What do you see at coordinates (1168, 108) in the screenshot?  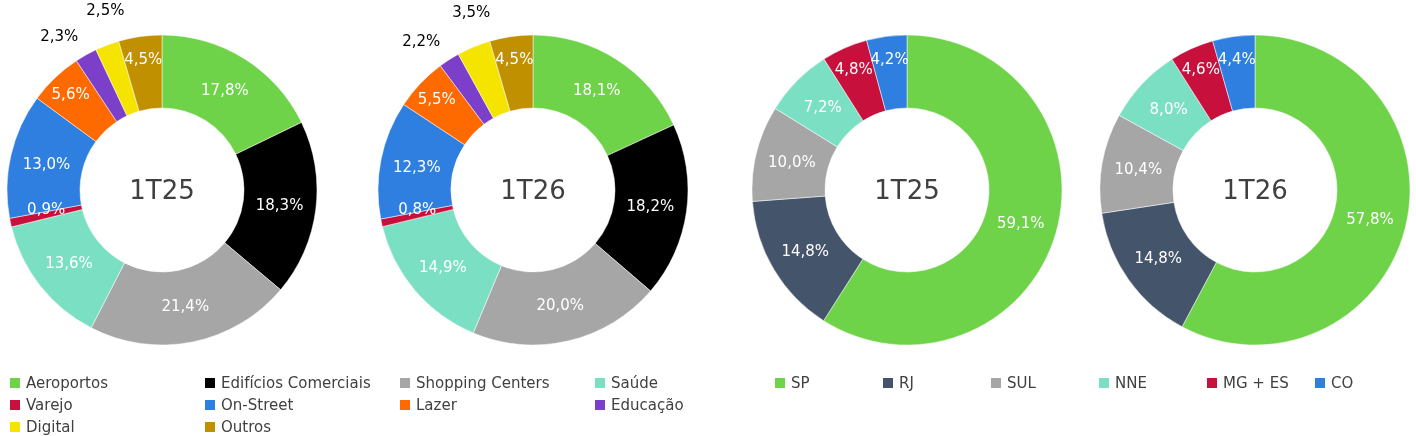 I see `data-label: 8,0%` at bounding box center [1168, 108].